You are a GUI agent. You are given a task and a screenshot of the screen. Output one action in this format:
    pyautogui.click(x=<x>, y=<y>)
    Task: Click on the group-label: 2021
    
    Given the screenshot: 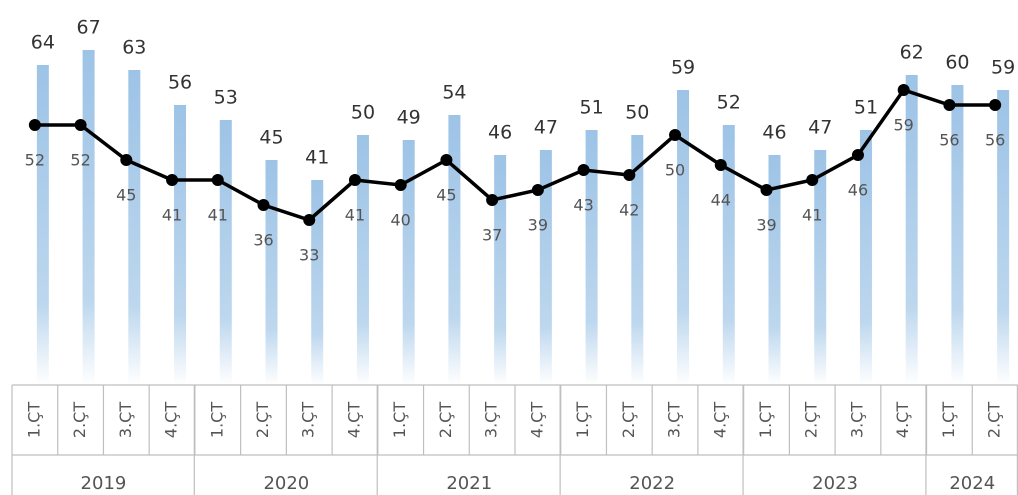 What is the action you would take?
    pyautogui.click(x=469, y=483)
    